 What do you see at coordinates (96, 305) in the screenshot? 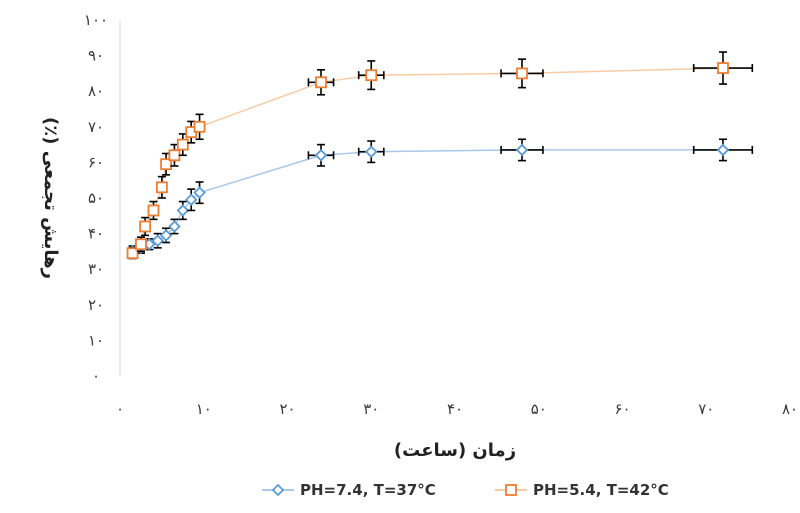
I see `y-tick-label: ۲۰` at bounding box center [96, 305].